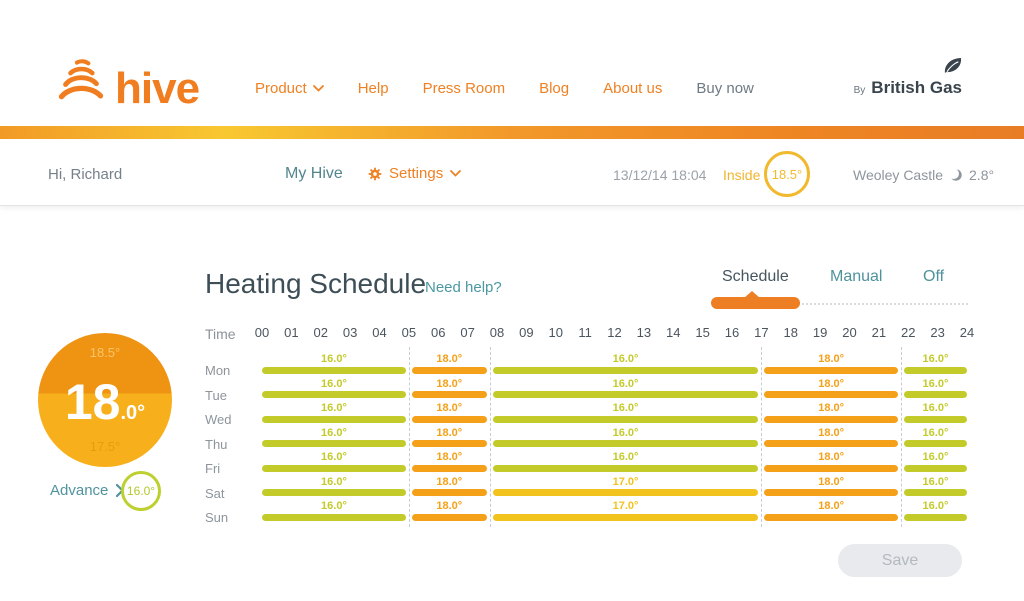 Image resolution: width=1024 pixels, height=601 pixels. What do you see at coordinates (879, 332) in the screenshot?
I see `hour-label: 21` at bounding box center [879, 332].